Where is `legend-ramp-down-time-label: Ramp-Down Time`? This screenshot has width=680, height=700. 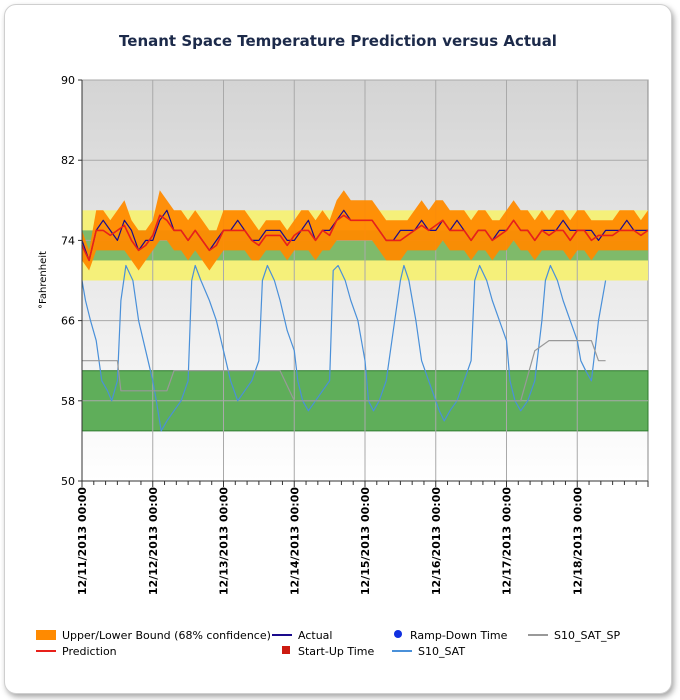 legend-ramp-down-time-label: Ramp-Down Time is located at coordinates (459, 635).